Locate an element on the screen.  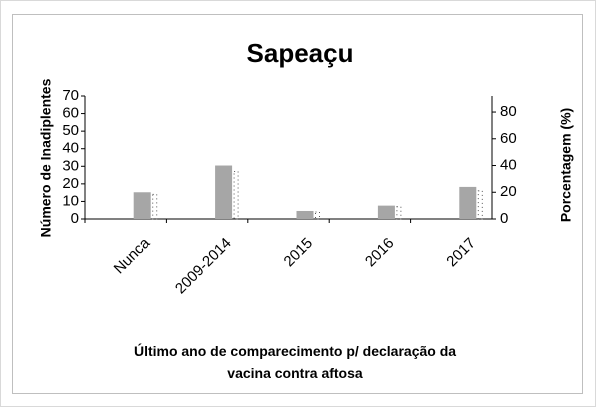
y2-tick-label: 0 is located at coordinates (504, 218).